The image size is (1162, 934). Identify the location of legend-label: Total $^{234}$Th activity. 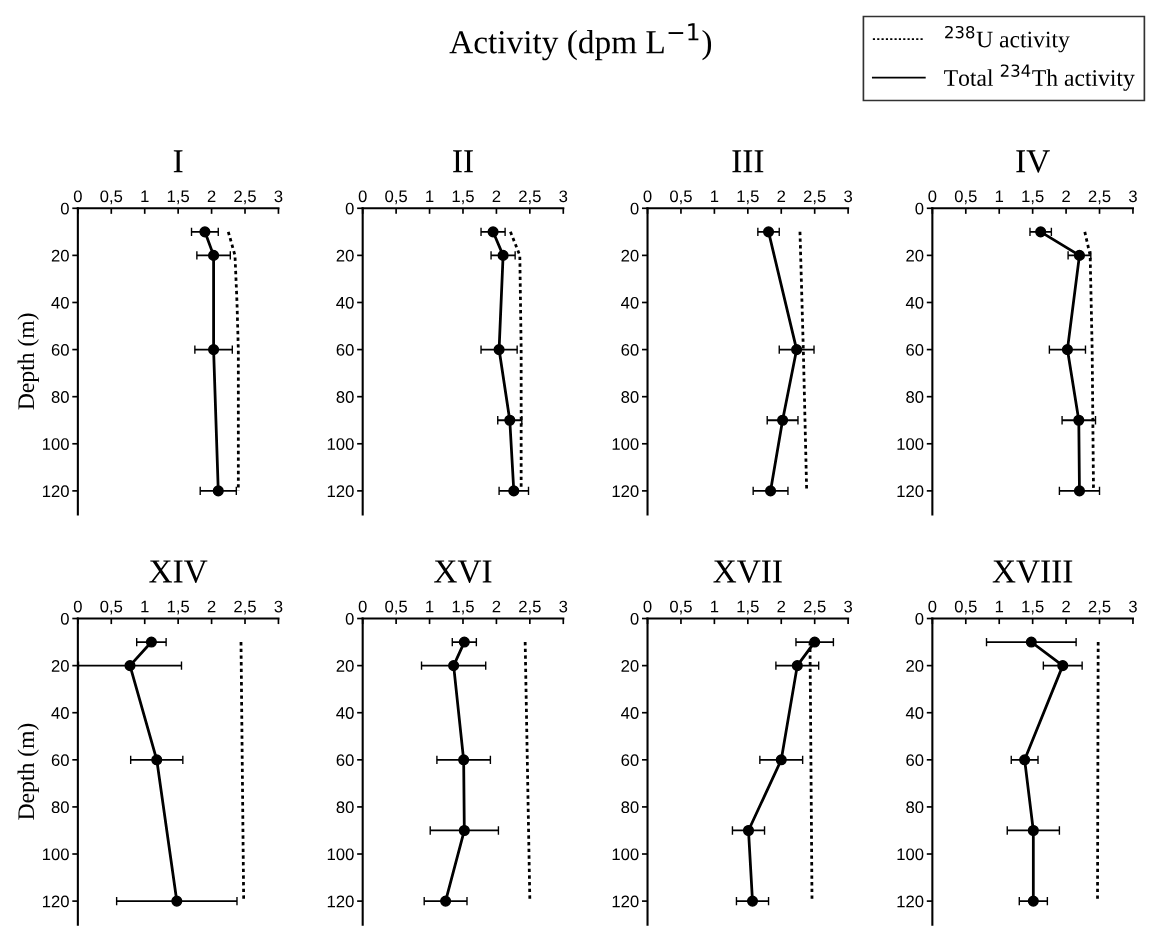
(1039, 77).